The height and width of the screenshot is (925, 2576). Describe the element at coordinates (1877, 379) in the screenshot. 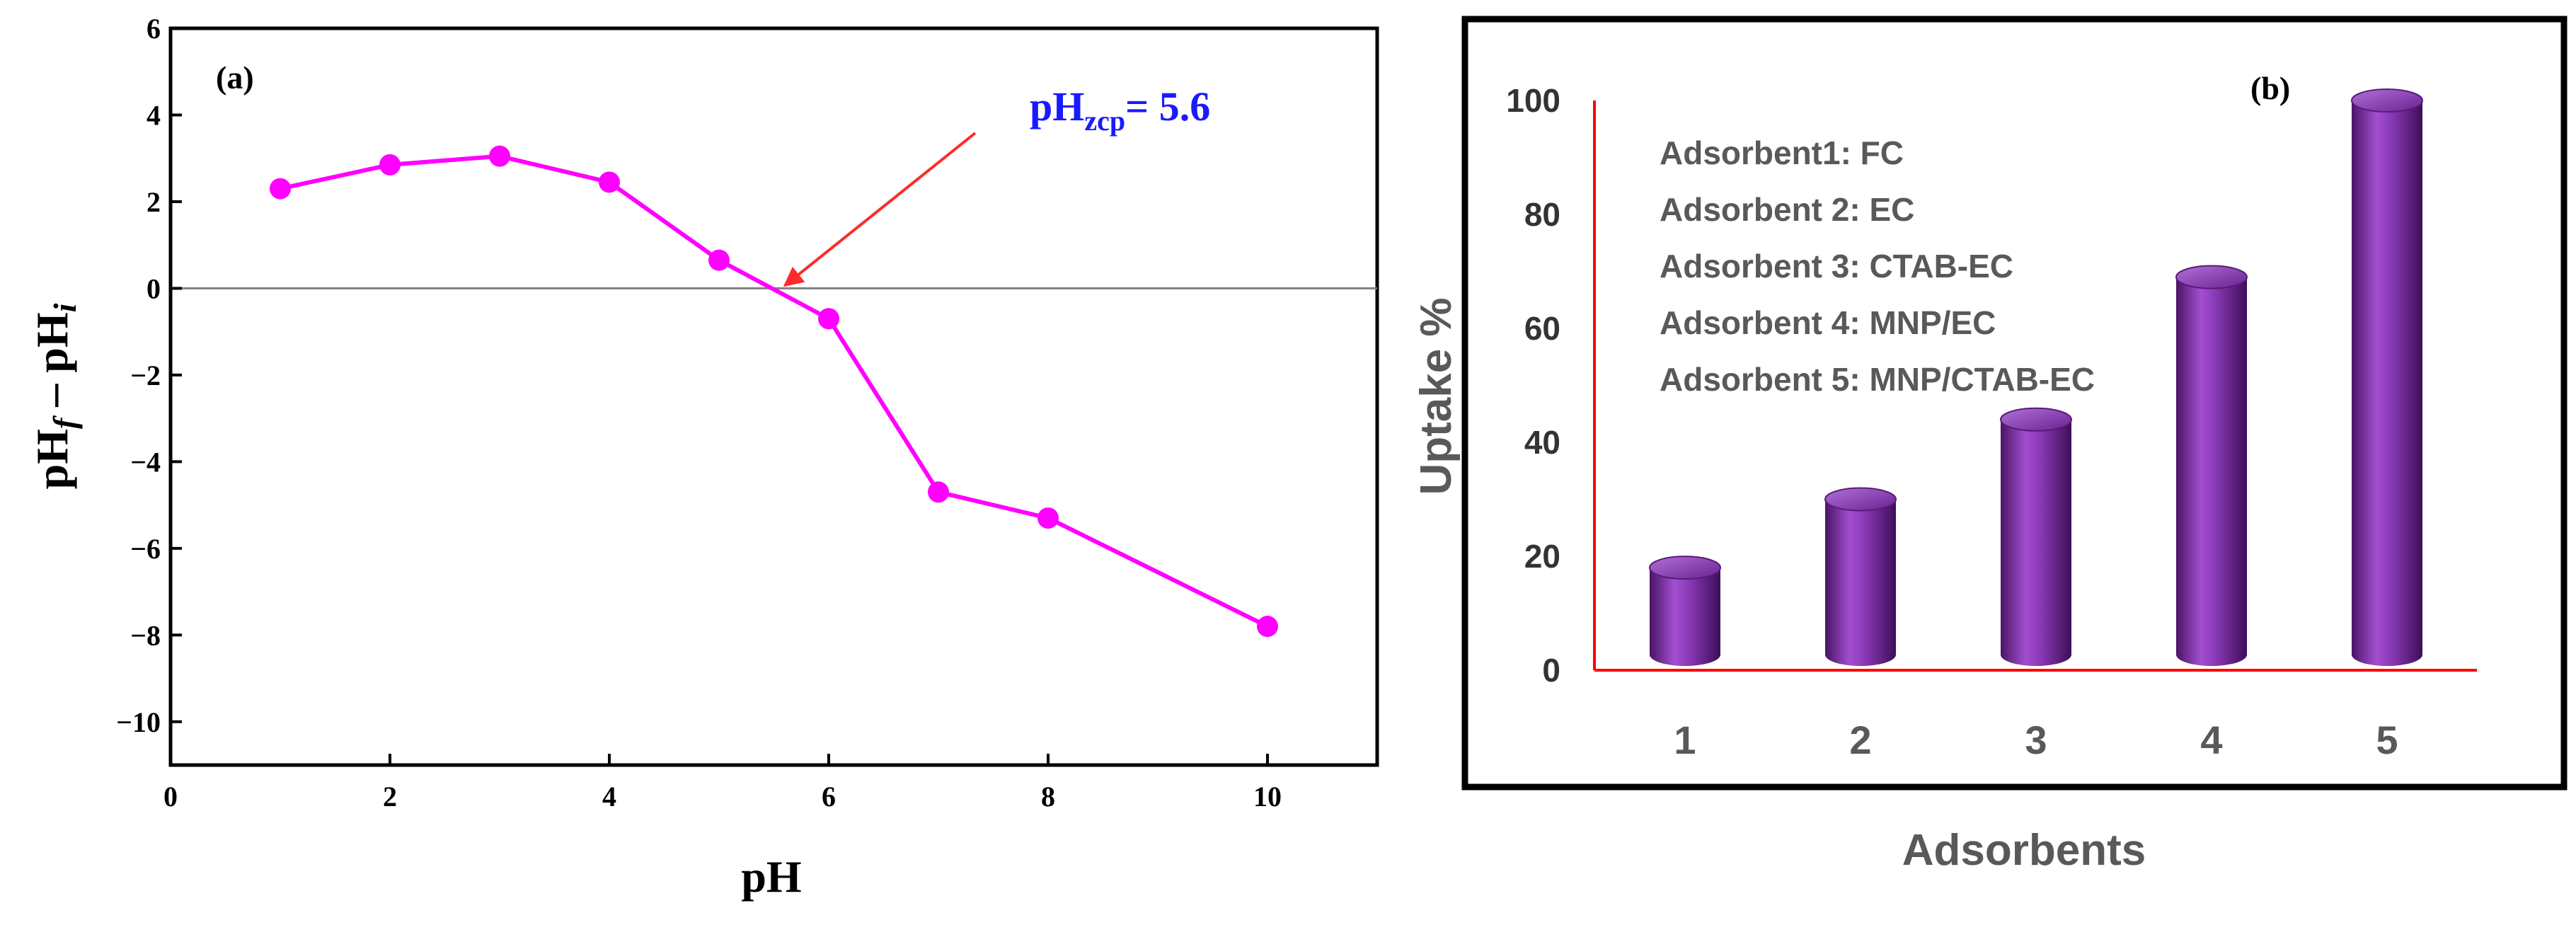

I see `legend-entry-5: Adsorbent 5: MNP/CTAB-EC` at that location.